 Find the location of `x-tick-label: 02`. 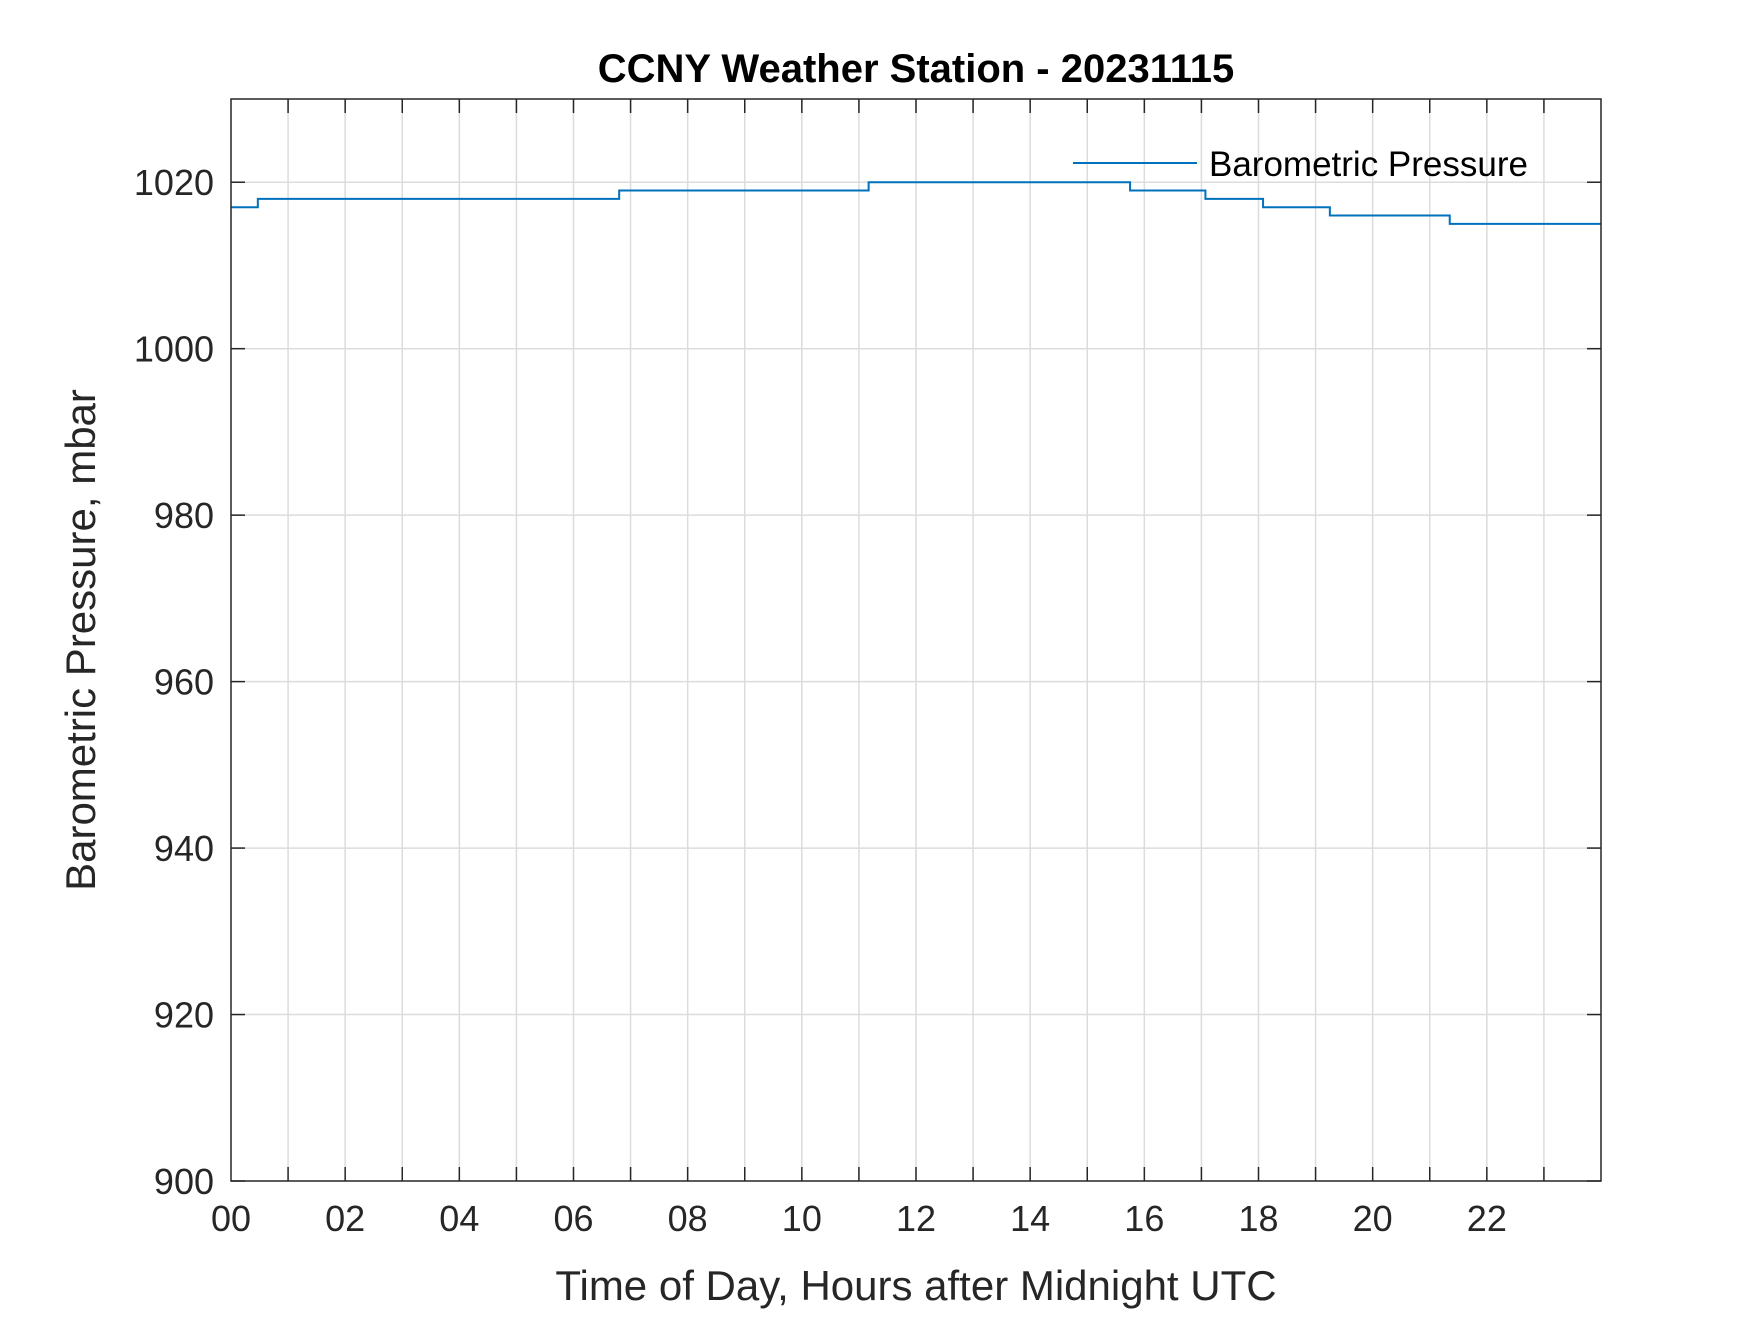

x-tick-label: 02 is located at coordinates (345, 1218).